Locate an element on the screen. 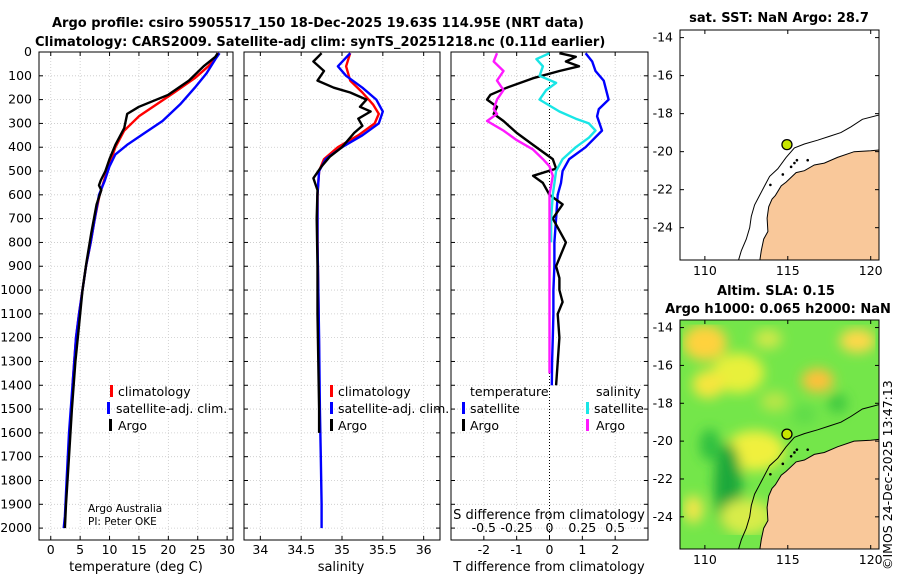 This screenshot has height=580, width=900. sst-map: -14 -16 -18 -20 -22 -24 110 115 120 is located at coordinates (768, 153).